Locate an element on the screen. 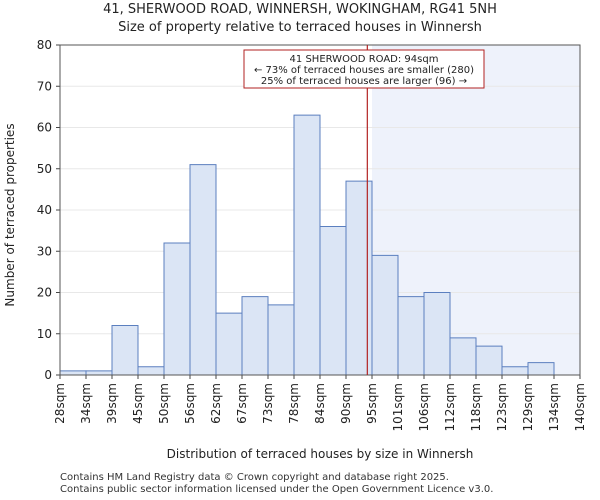  x-tick-label: 45sqm is located at coordinates (138, 403).